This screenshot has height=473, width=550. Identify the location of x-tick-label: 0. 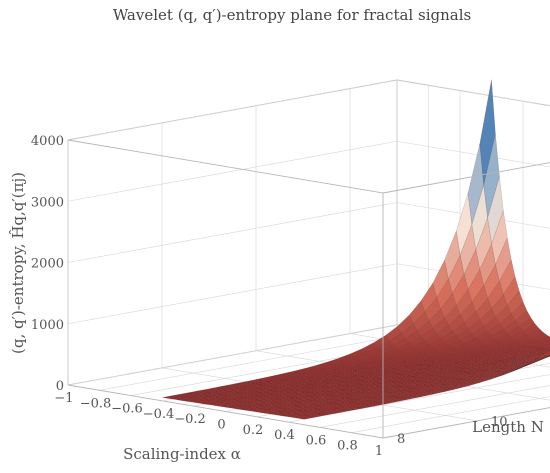
(221, 425).